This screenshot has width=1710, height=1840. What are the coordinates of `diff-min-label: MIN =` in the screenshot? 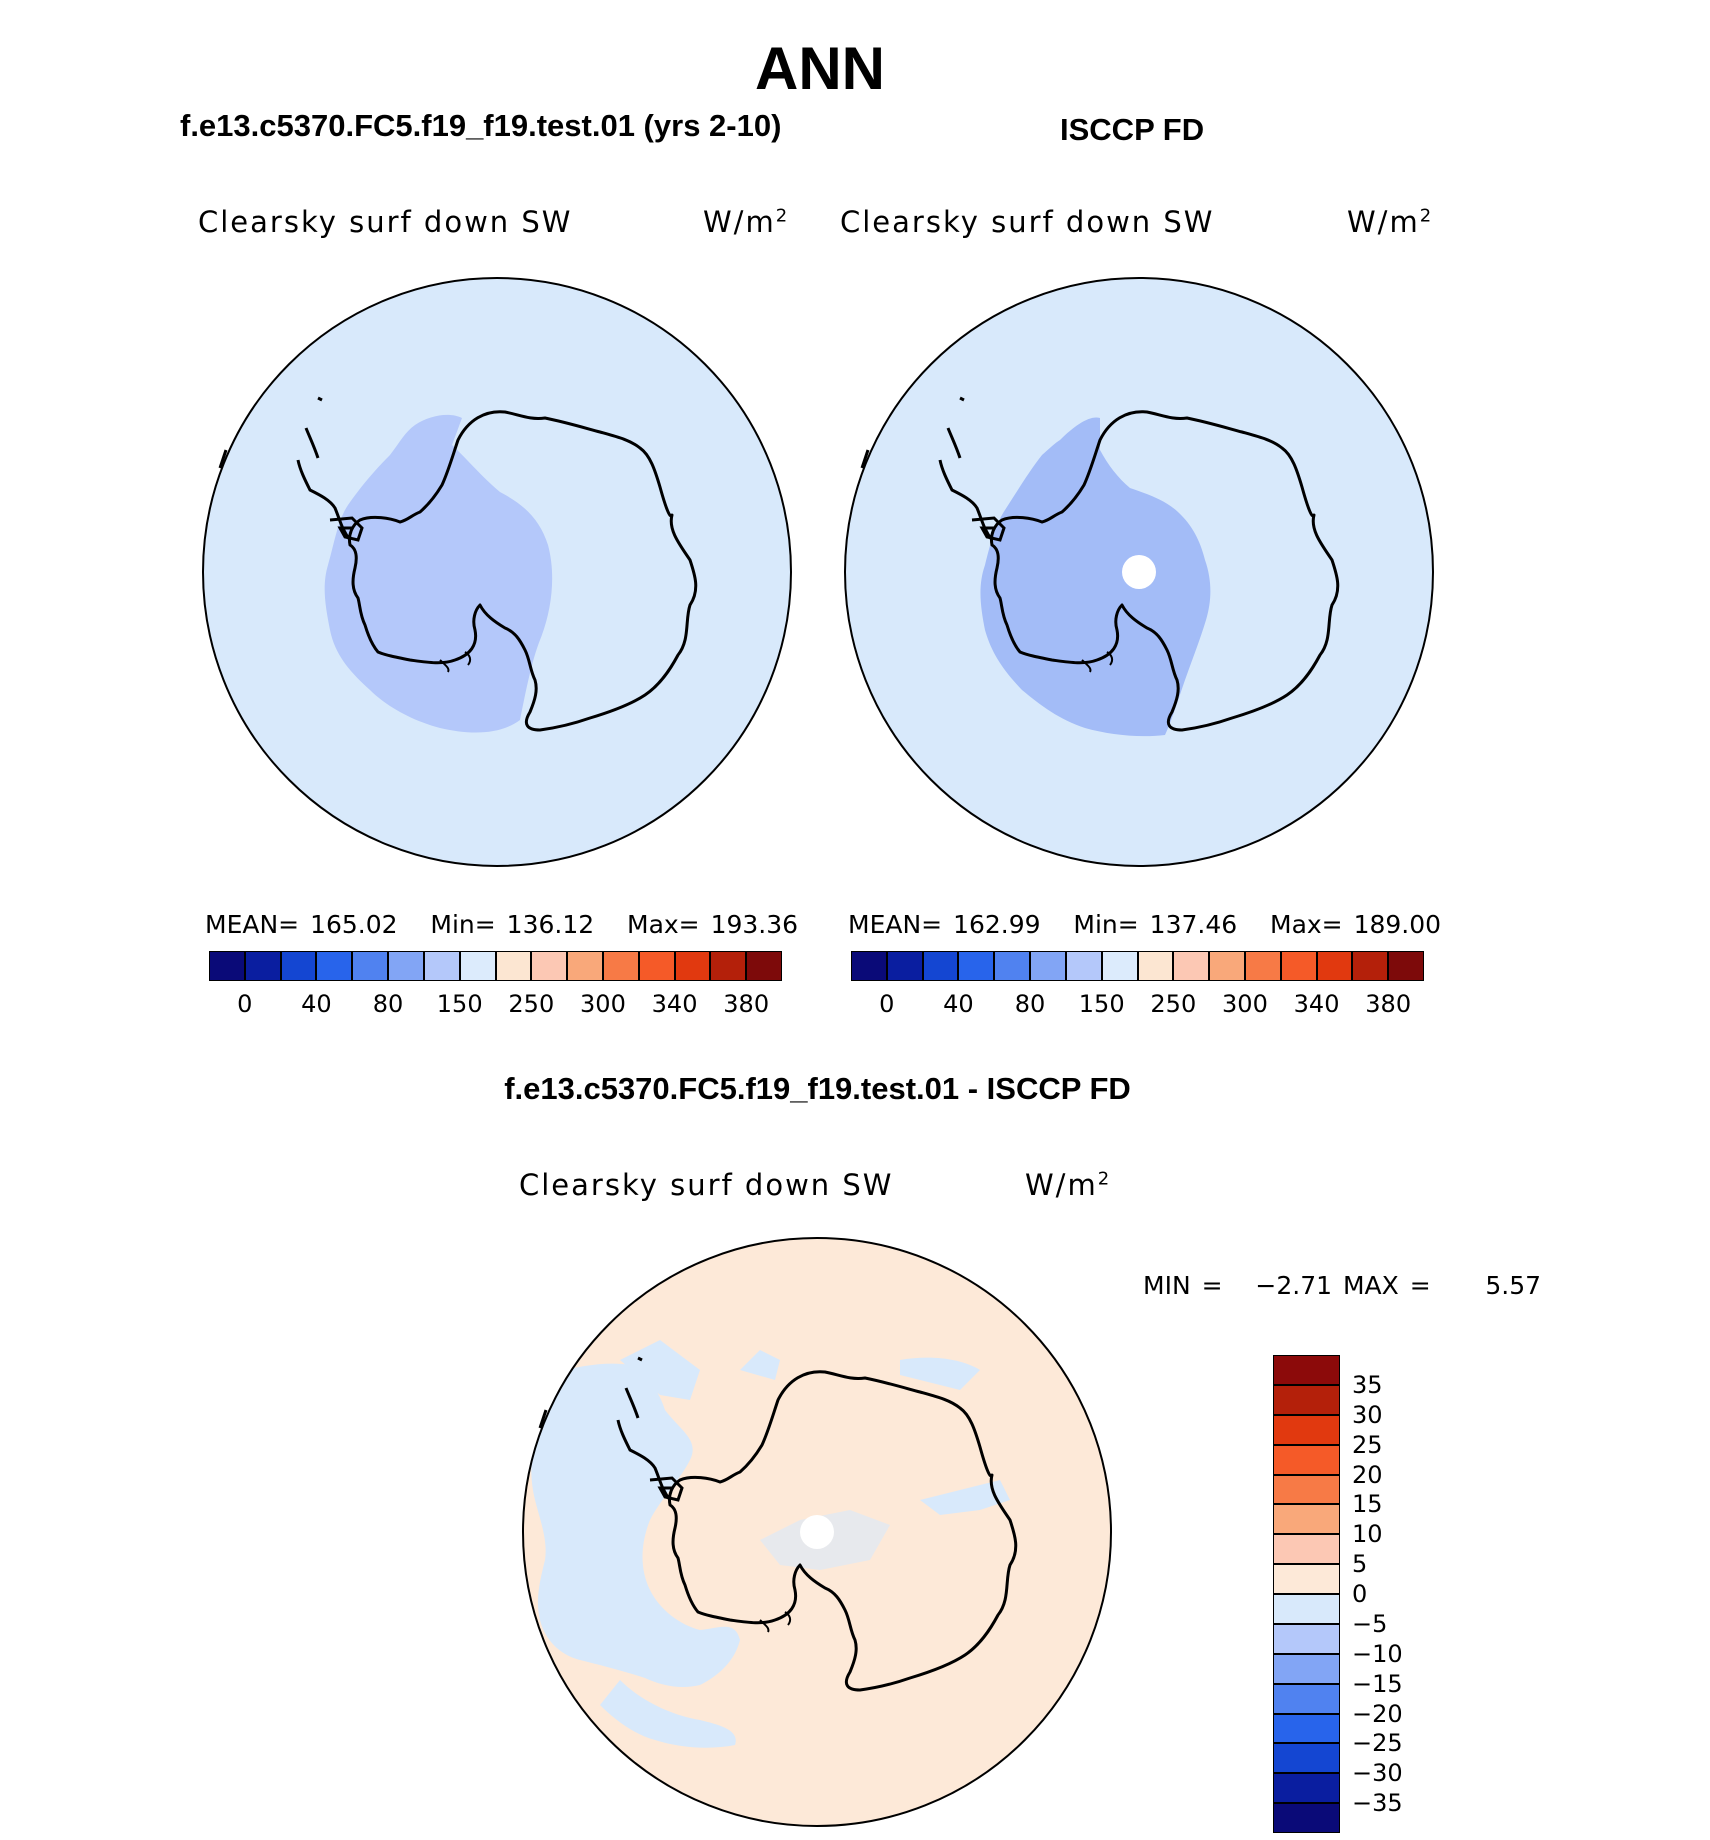 It's located at (1183, 1285).